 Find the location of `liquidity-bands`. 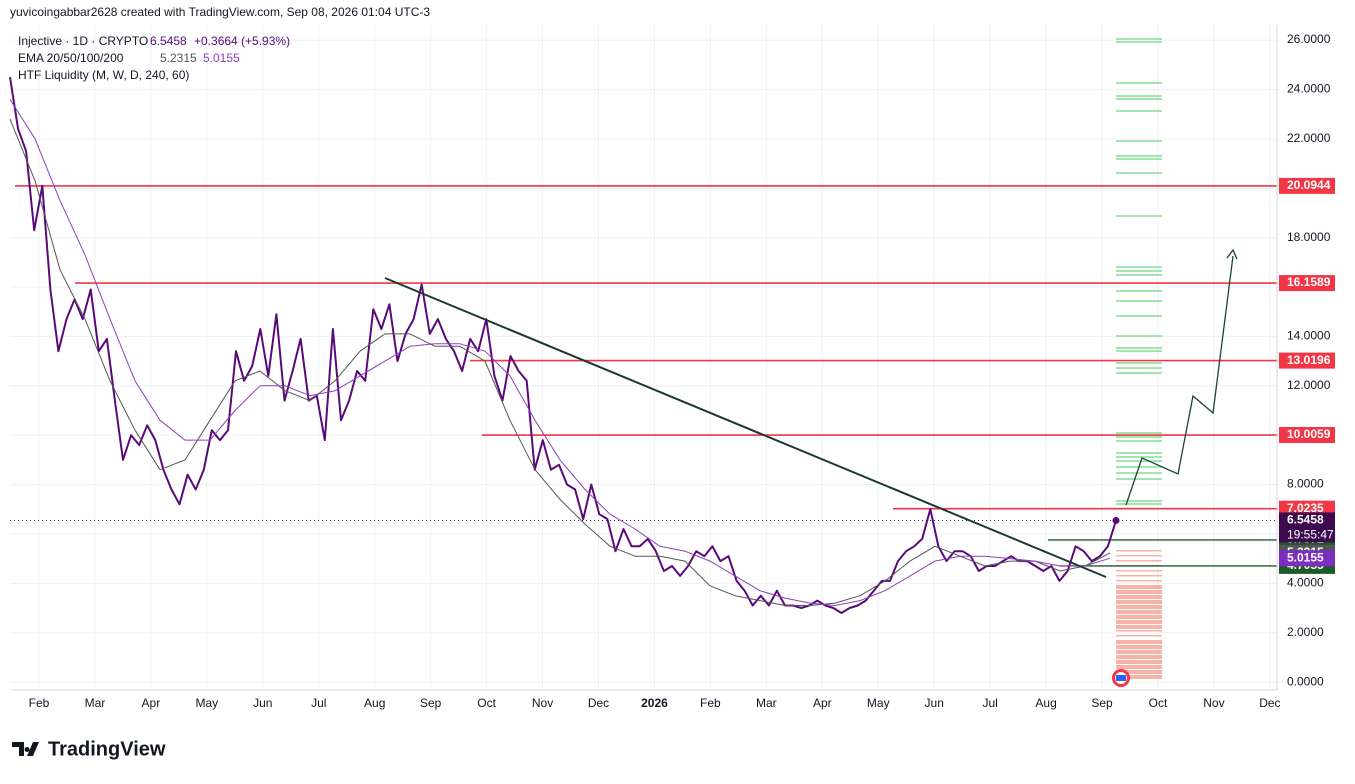

liquidity-bands is located at coordinates (1139, 358).